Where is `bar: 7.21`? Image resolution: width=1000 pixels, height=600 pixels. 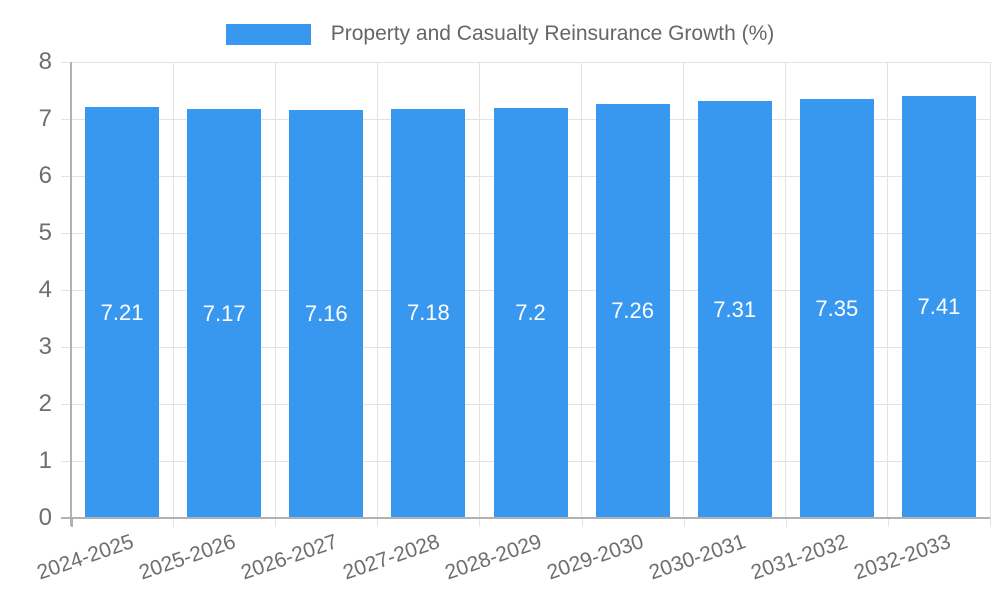 bar: 7.21 is located at coordinates (122, 312).